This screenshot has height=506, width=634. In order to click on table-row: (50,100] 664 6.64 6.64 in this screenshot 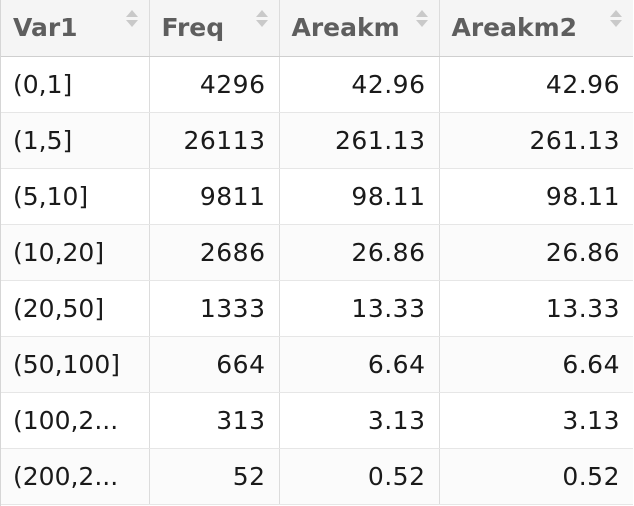, I will do `click(317, 364)`.